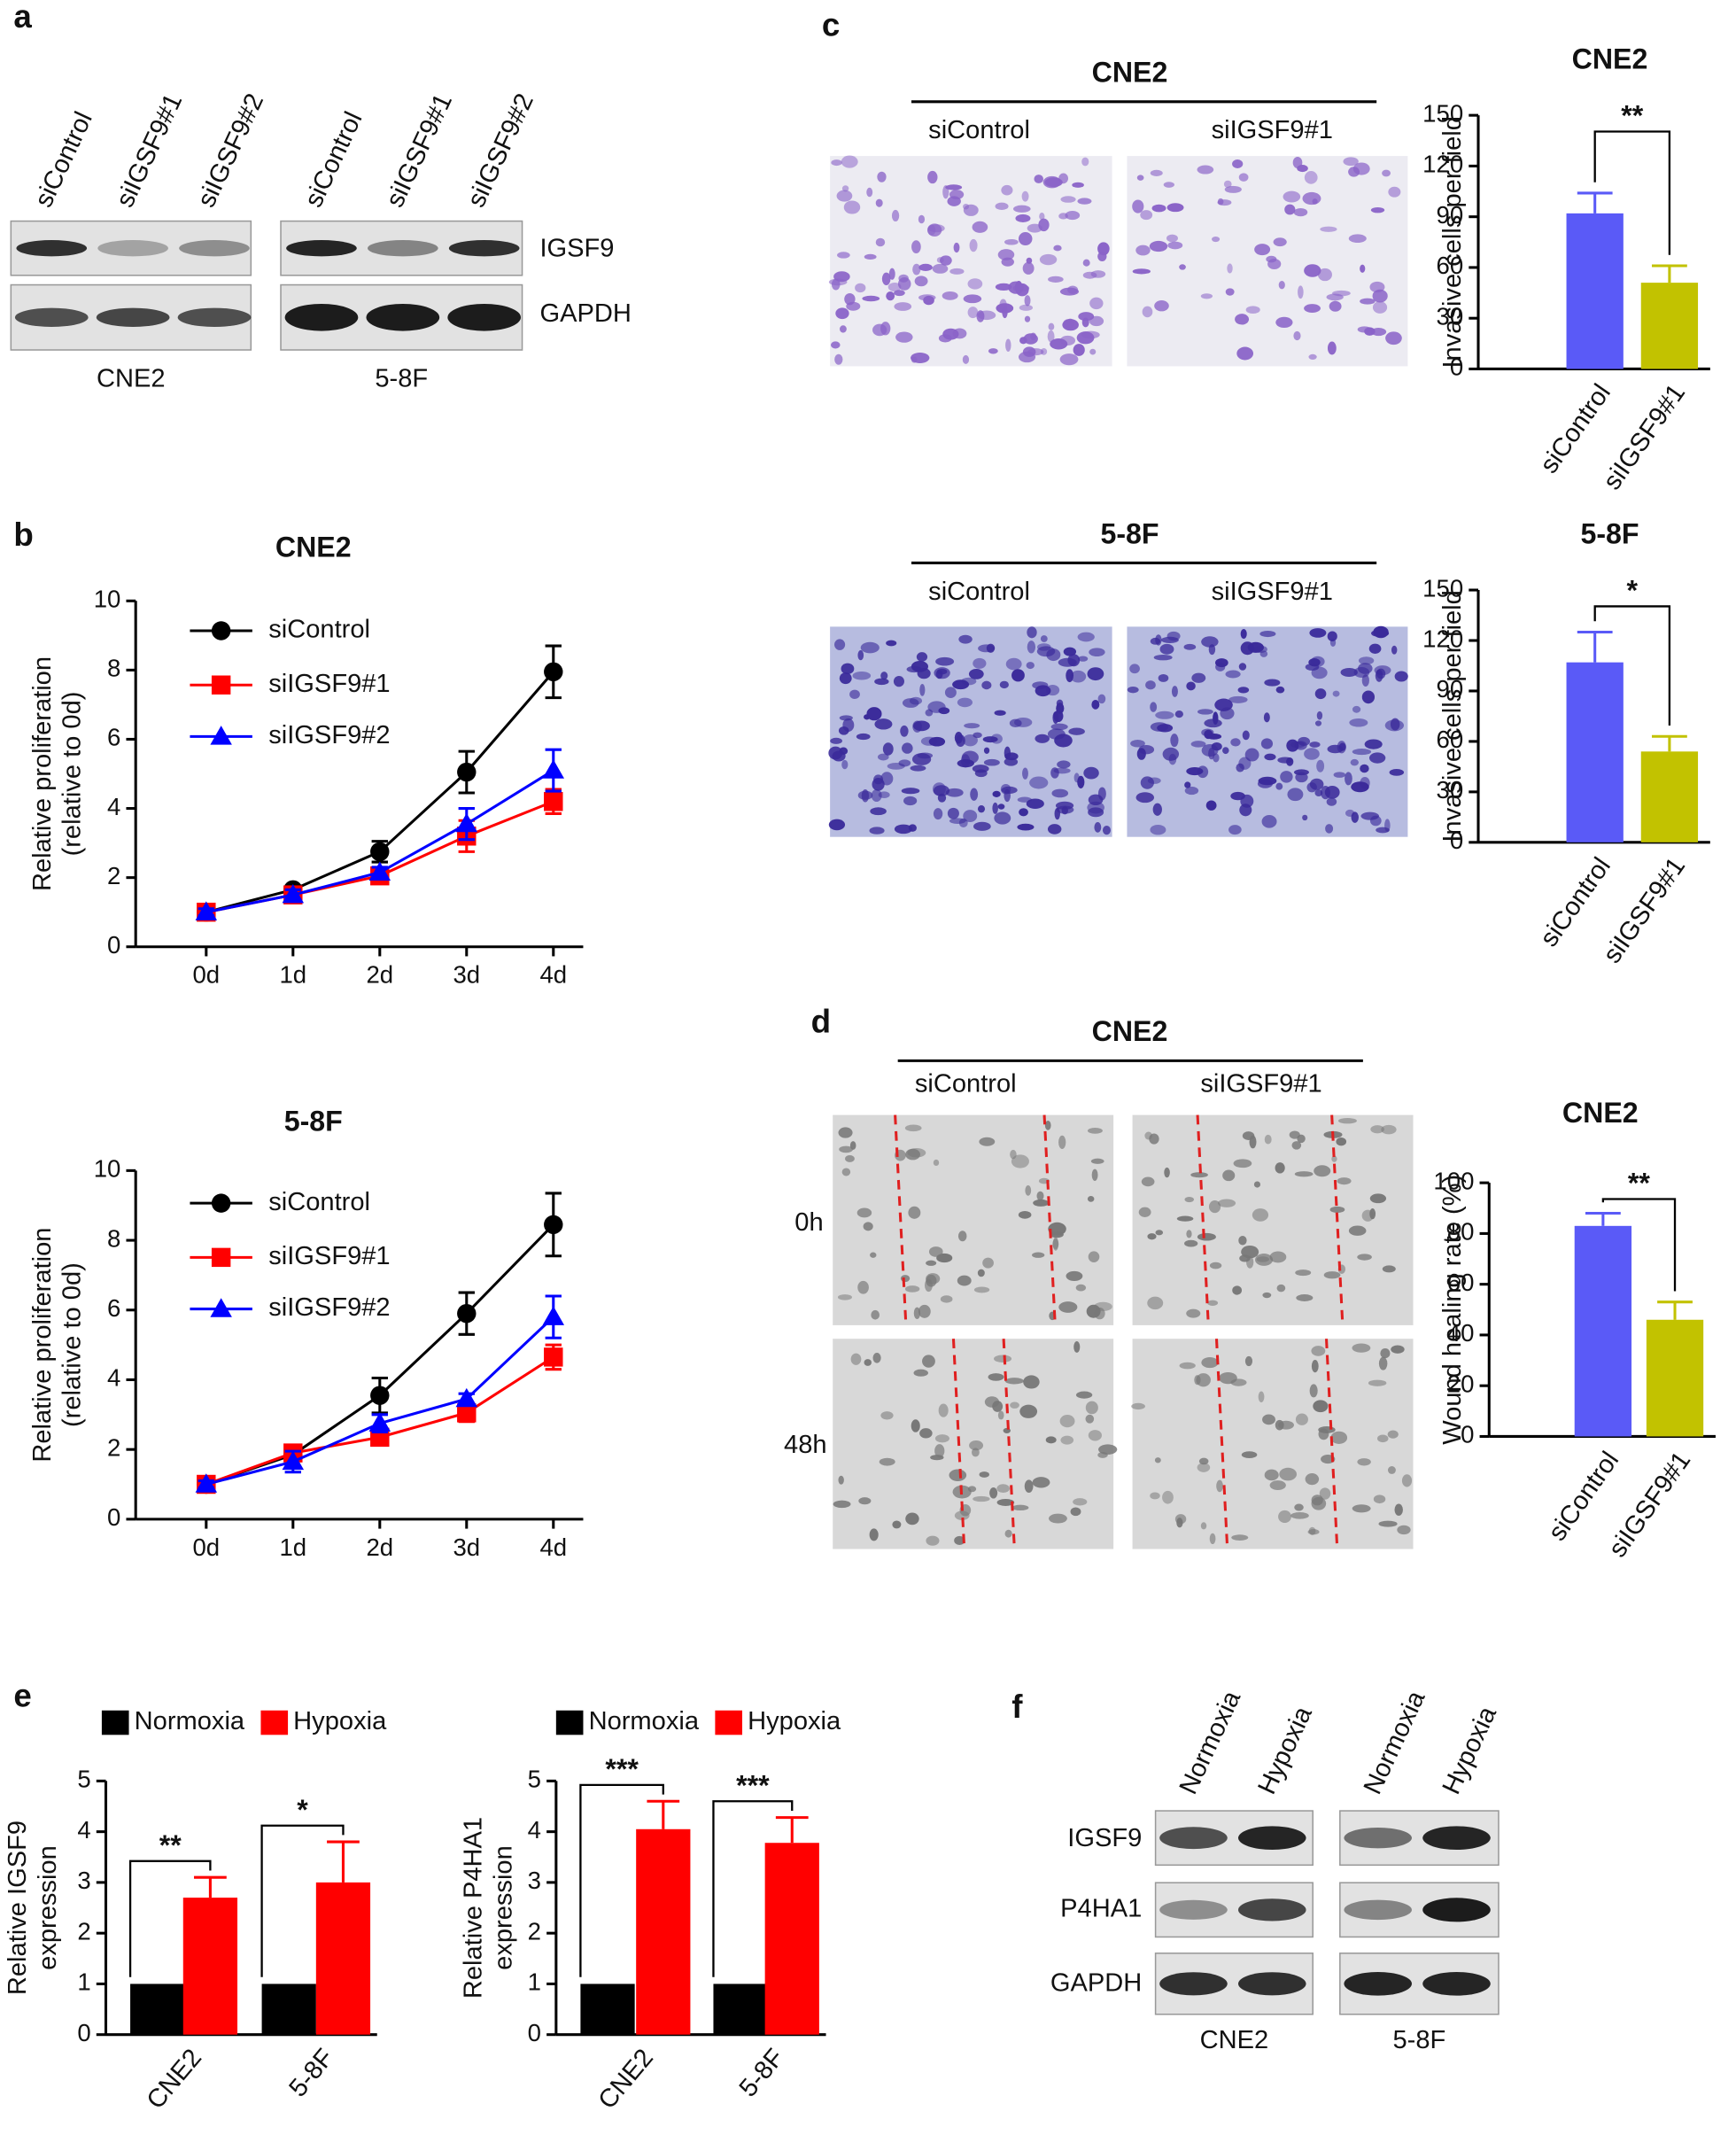 The image size is (1736, 2135). Describe the element at coordinates (206, 975) in the screenshot. I see `x-tick-label: 0d` at that location.